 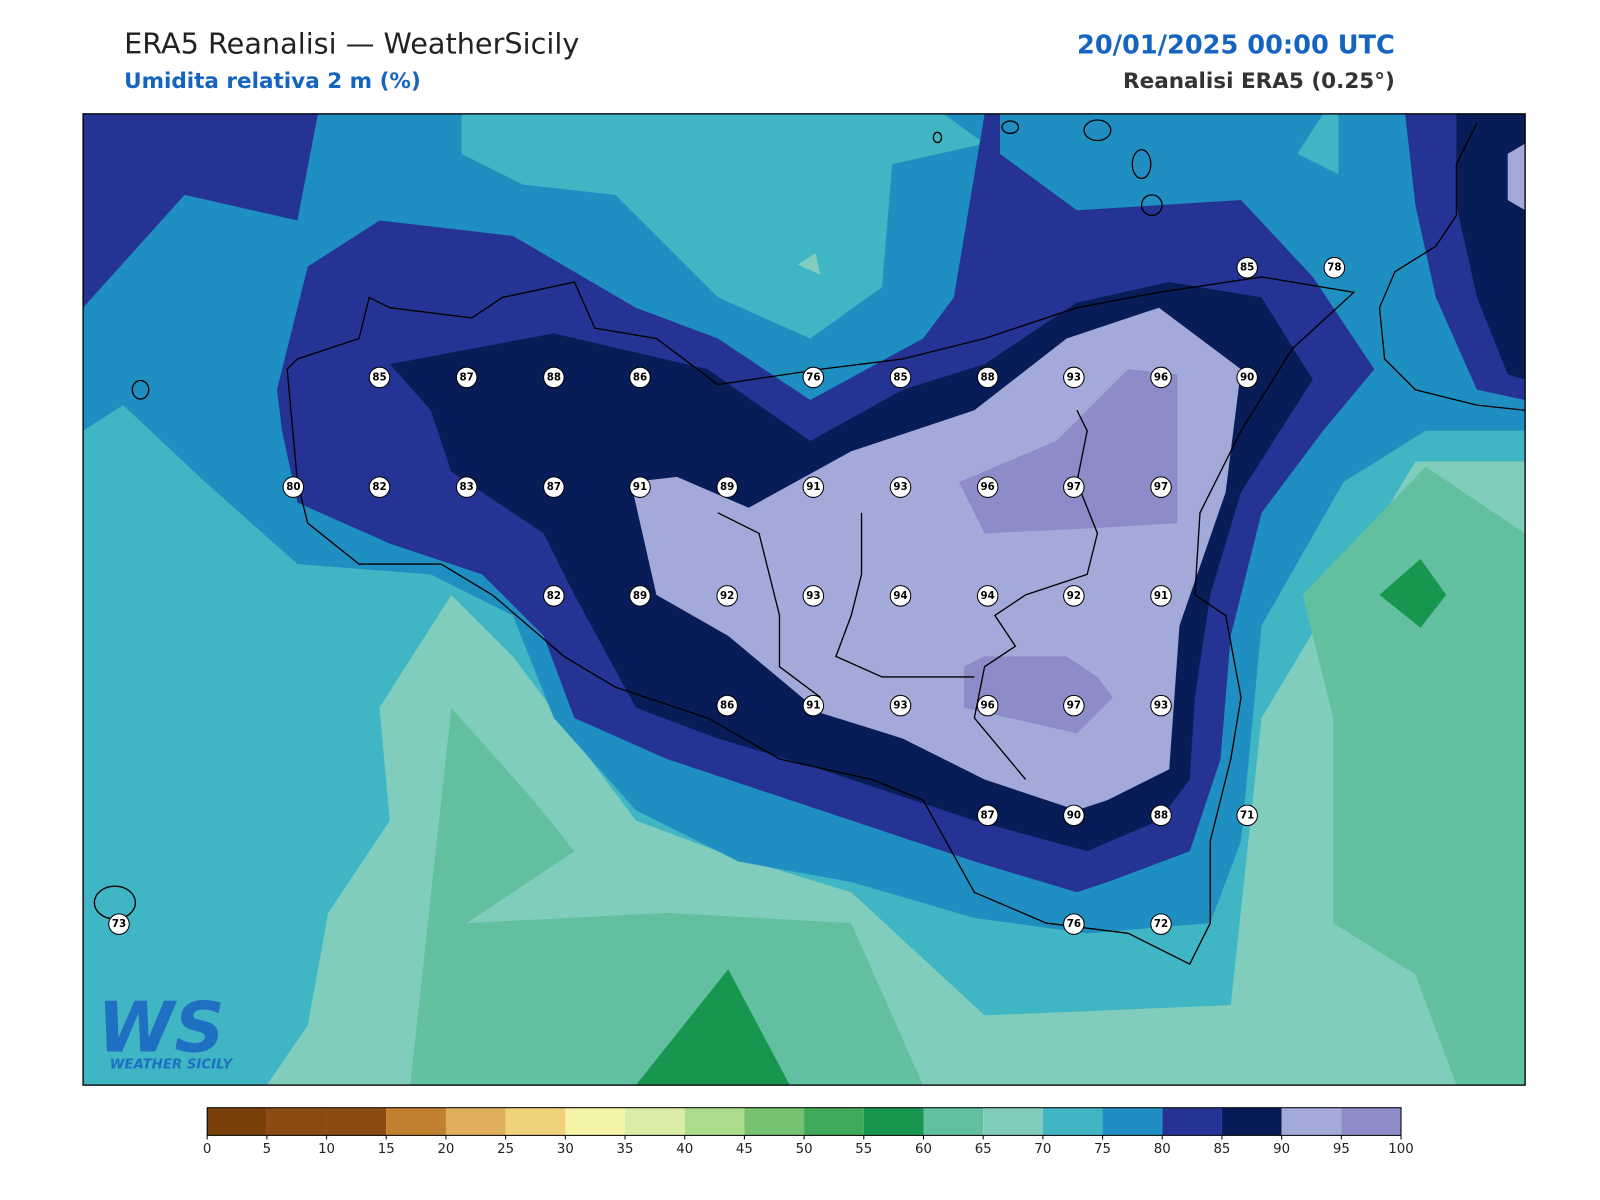 What do you see at coordinates (445, 1149) in the screenshot?
I see `colorbar-tick-label: 20` at bounding box center [445, 1149].